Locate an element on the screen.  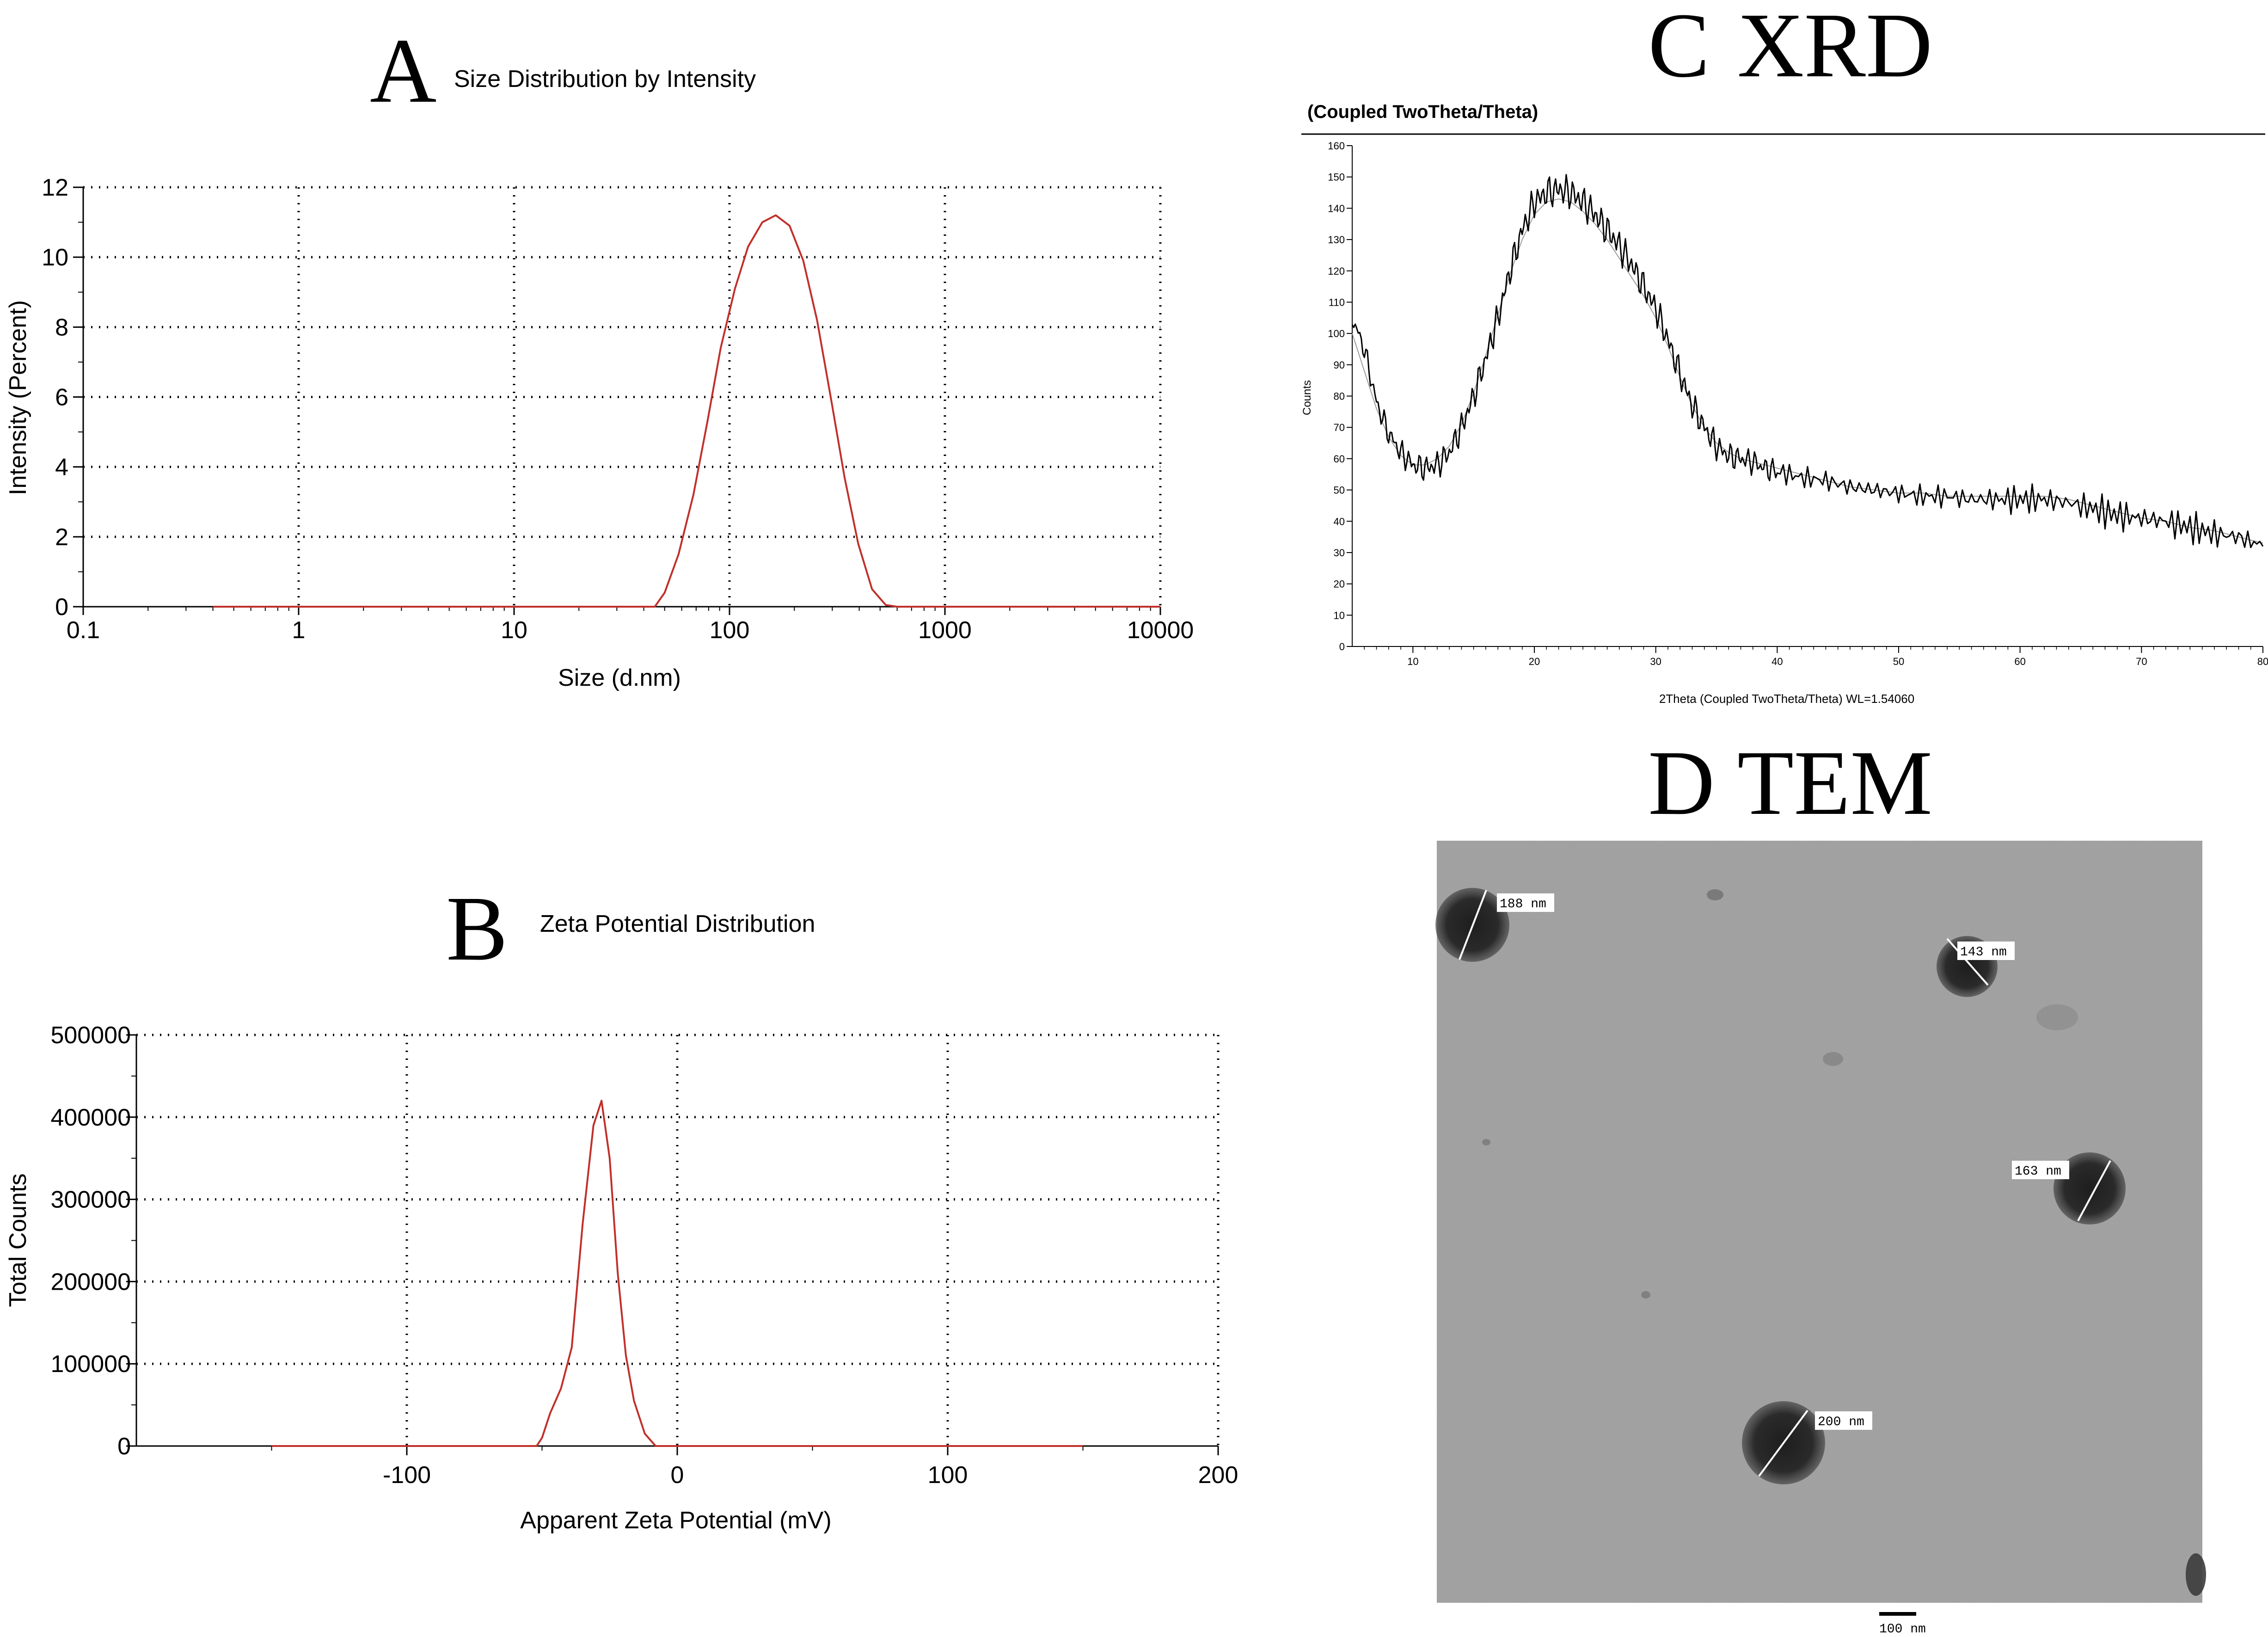
panel-b-series is located at coordinates (677, 1273).